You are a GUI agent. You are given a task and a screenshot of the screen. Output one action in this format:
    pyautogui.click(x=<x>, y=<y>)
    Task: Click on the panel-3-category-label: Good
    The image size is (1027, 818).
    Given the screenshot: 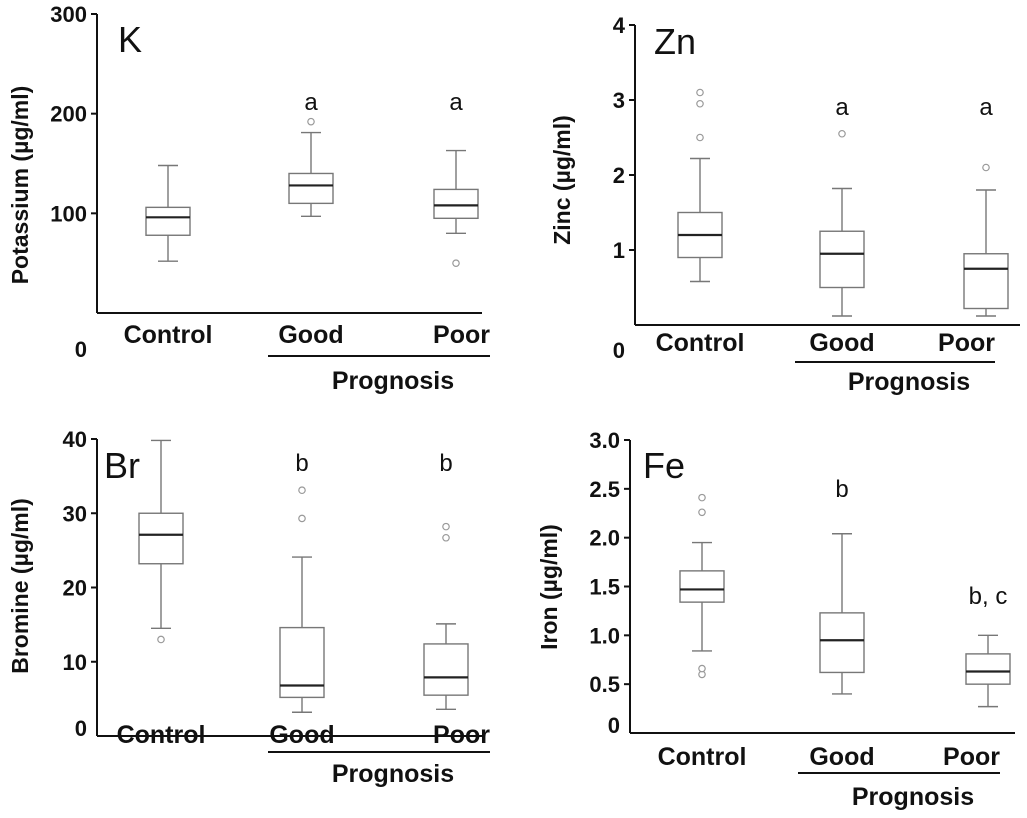 What is the action you would take?
    pyautogui.click(x=301, y=735)
    